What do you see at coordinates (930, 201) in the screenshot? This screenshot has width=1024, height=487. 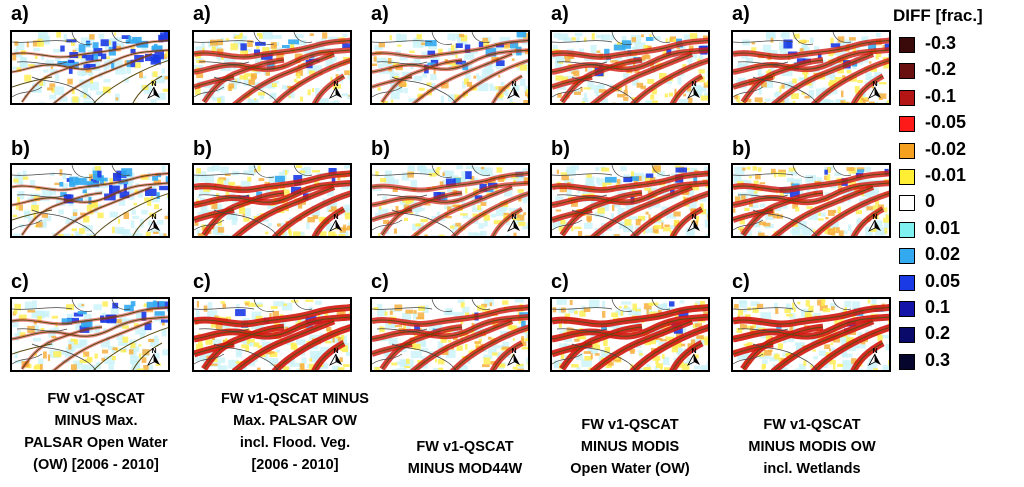 I see `legend-label: 0` at bounding box center [930, 201].